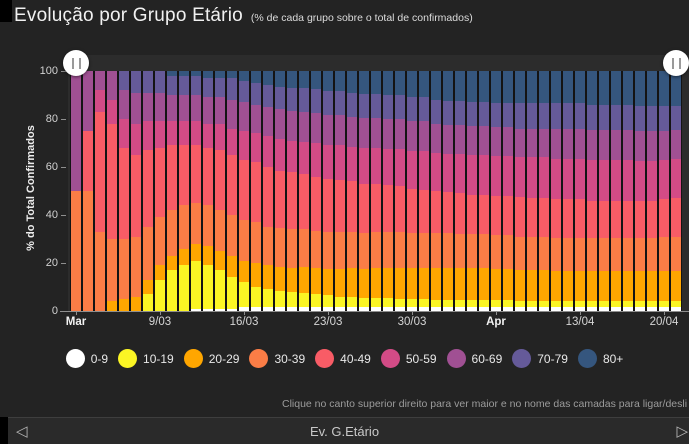 The height and width of the screenshot is (444, 689). What do you see at coordinates (211, 358) in the screenshot?
I see `legend-item-20-29: 20-29` at bounding box center [211, 358].